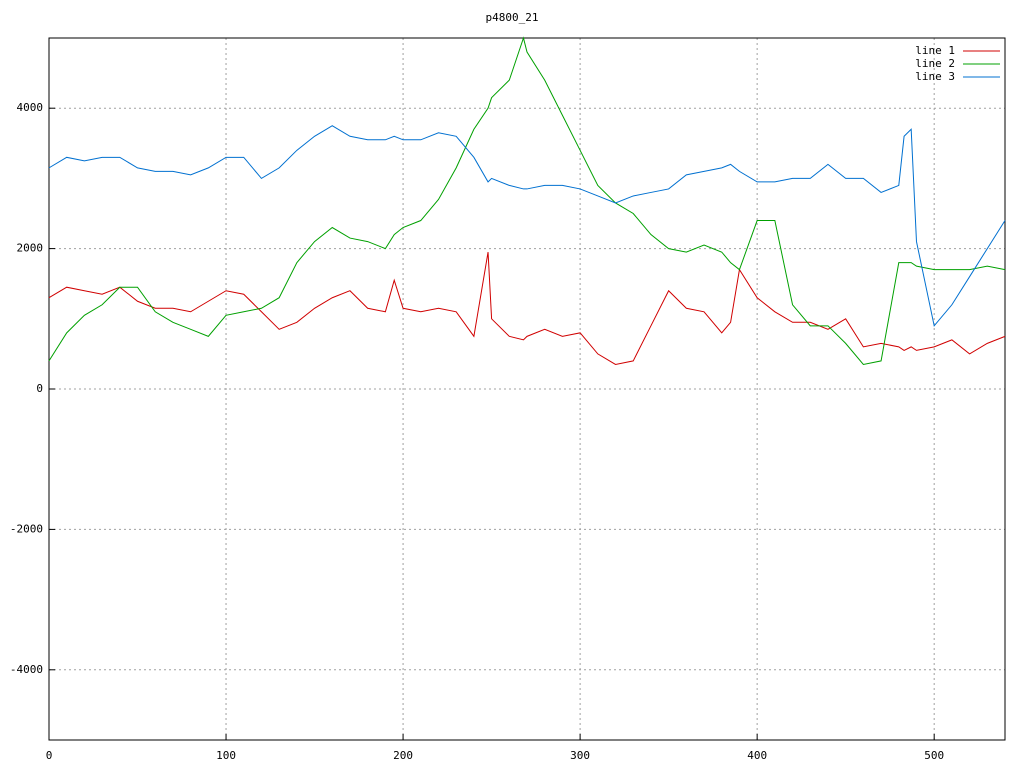 The width and height of the screenshot is (1024, 768). What do you see at coordinates (580, 755) in the screenshot?
I see `x-tick-label: 300` at bounding box center [580, 755].